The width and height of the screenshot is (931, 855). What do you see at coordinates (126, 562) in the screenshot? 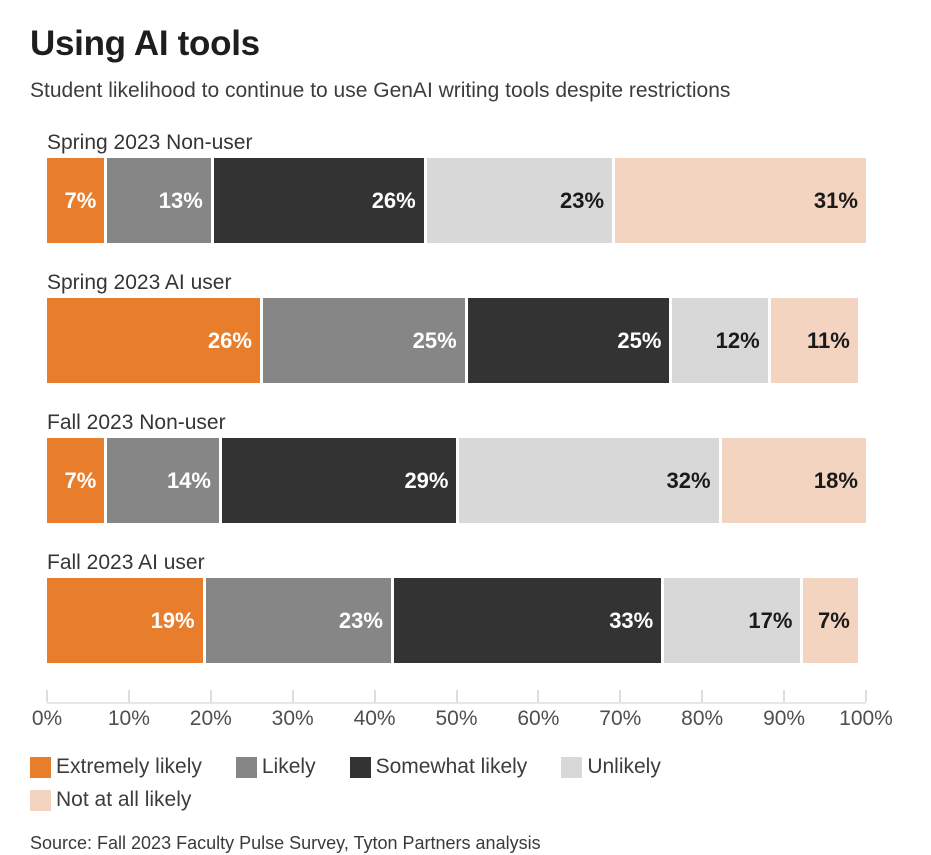
I see `bar-group-label: Fall 2023 AI user` at bounding box center [126, 562].